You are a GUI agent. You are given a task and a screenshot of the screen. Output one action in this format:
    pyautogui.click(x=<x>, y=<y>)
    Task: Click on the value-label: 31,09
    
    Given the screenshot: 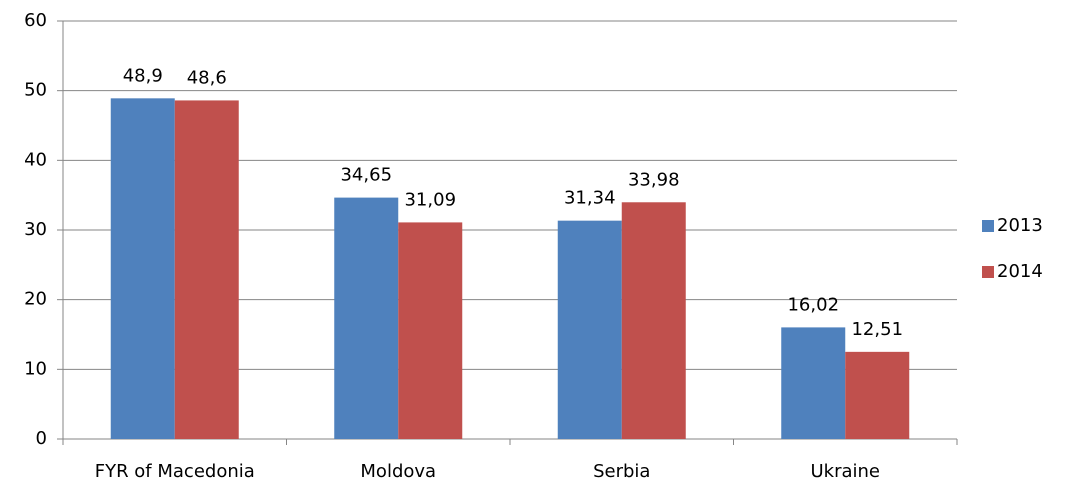 What is the action you would take?
    pyautogui.click(x=430, y=199)
    